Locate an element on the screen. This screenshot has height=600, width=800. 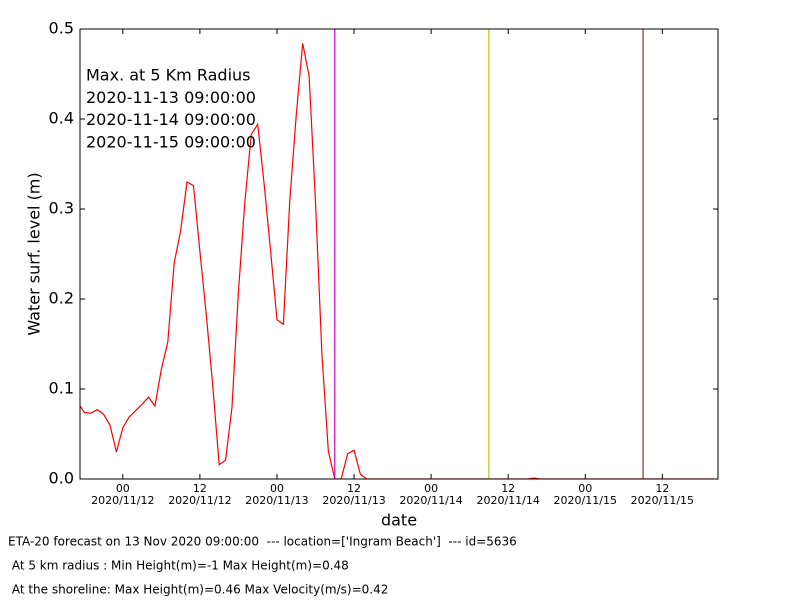
y-tick-label: 0.5 is located at coordinates (61, 28).